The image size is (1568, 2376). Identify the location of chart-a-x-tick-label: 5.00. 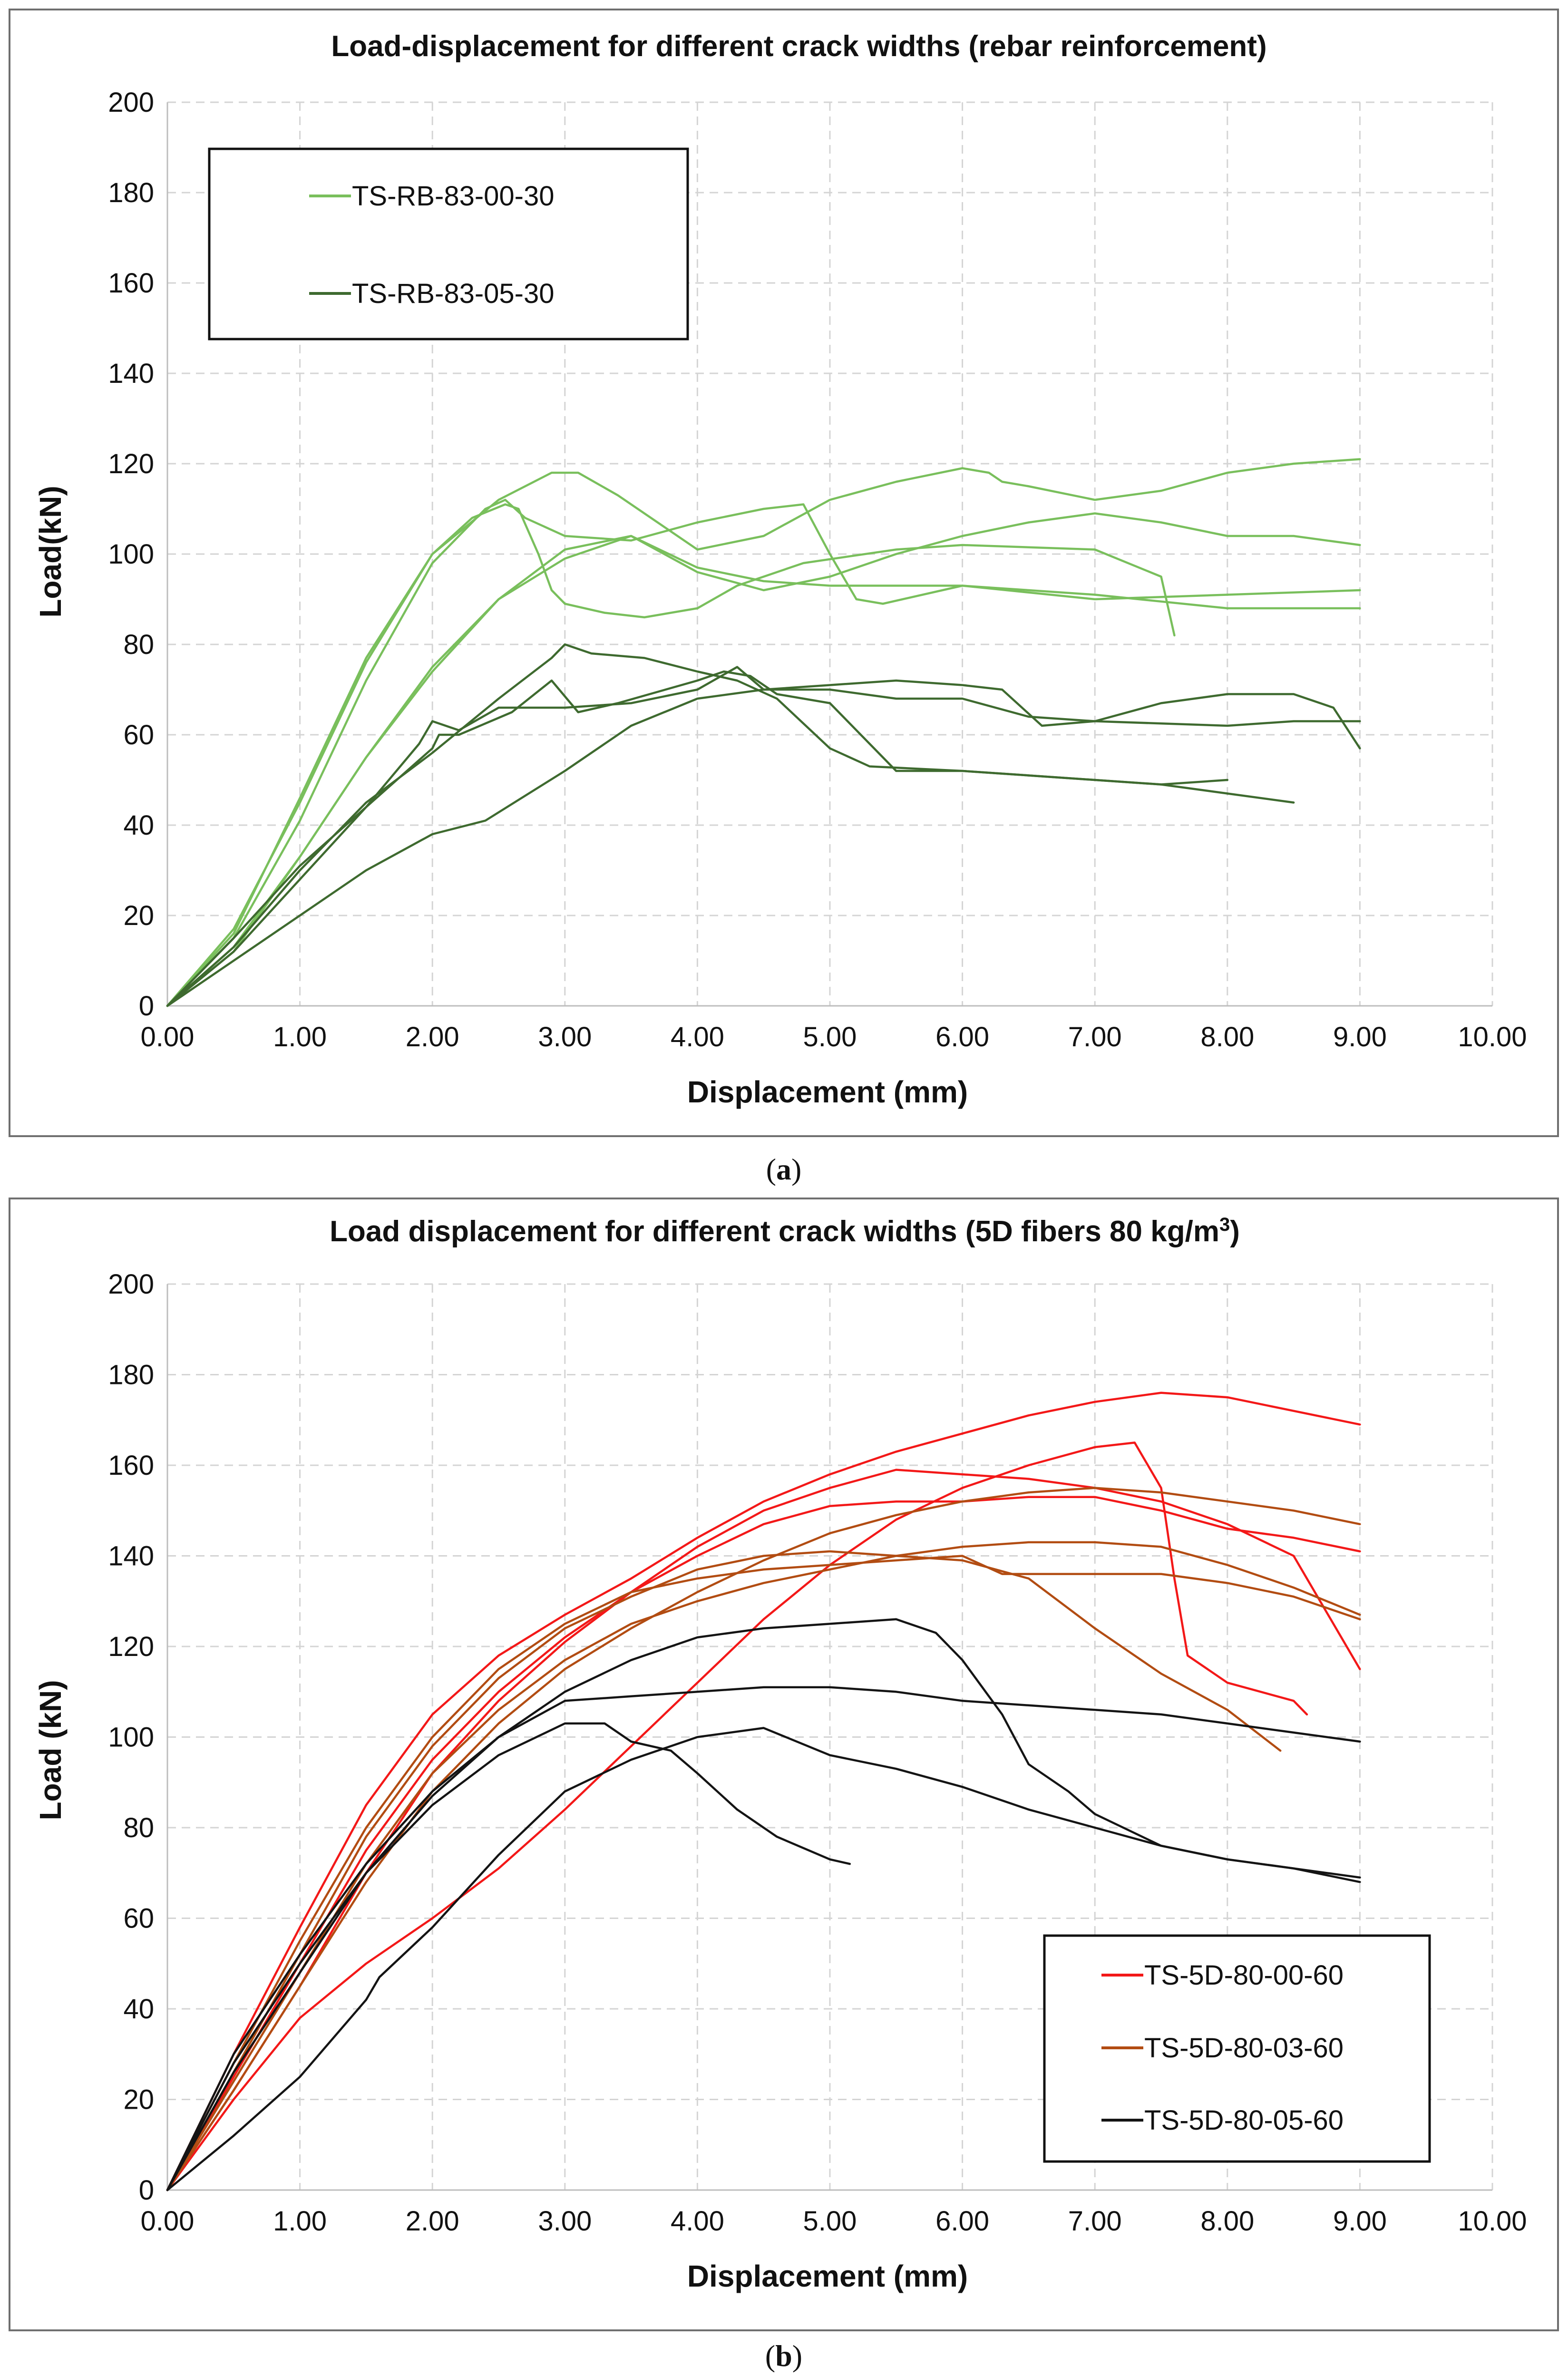
(830, 1037).